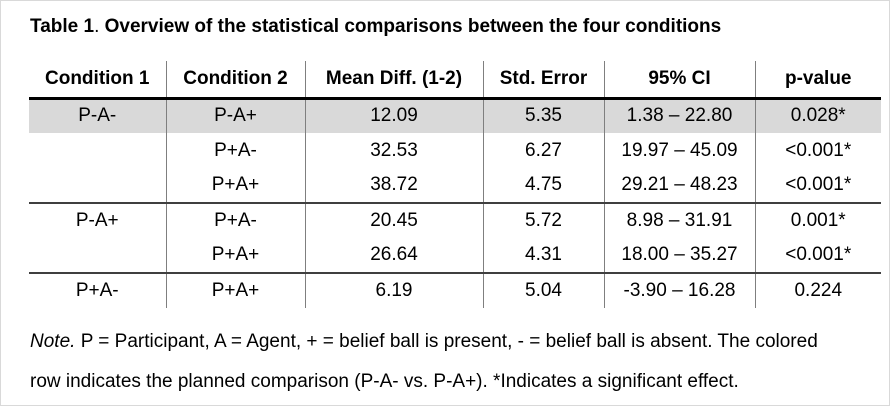  I want to click on column-header-condition1: Condition 1, so click(98, 80).